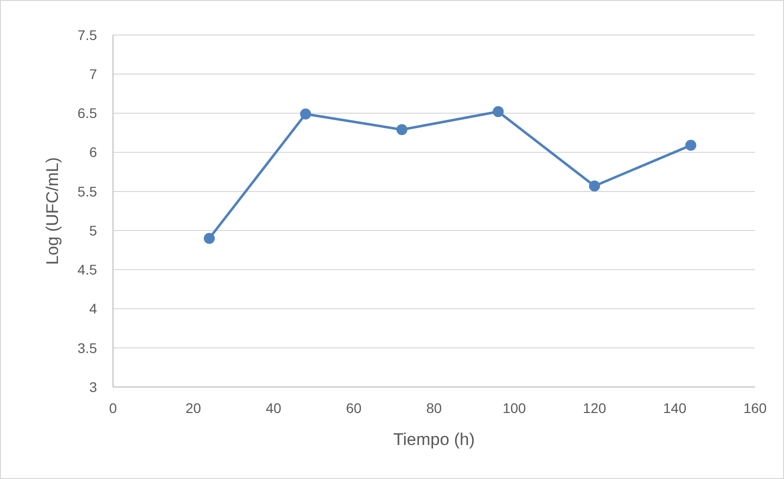 Image resolution: width=784 pixels, height=479 pixels. What do you see at coordinates (88, 191) in the screenshot?
I see `y-tick-label: 5.5` at bounding box center [88, 191].